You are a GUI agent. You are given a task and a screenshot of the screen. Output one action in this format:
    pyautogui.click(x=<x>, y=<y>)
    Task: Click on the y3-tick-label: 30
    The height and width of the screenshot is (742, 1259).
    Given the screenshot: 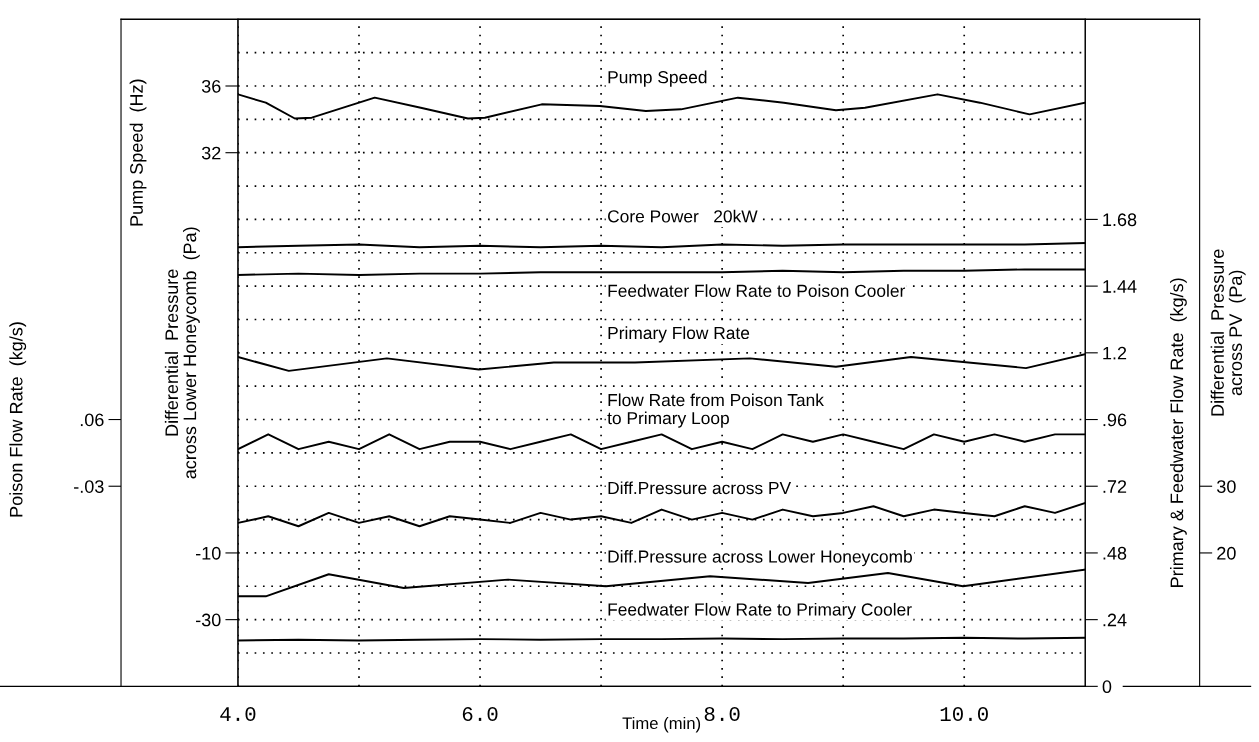 What is the action you would take?
    pyautogui.click(x=1226, y=486)
    